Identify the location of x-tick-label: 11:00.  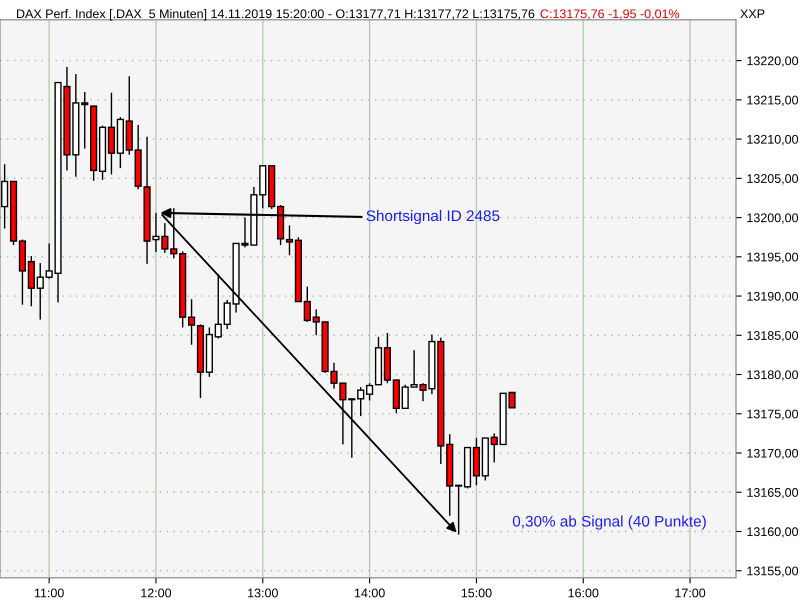
(49, 593).